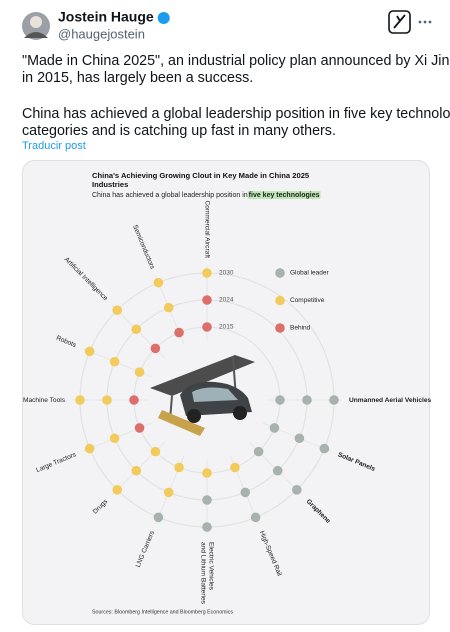  I want to click on ring-label: 2030, so click(226, 273).